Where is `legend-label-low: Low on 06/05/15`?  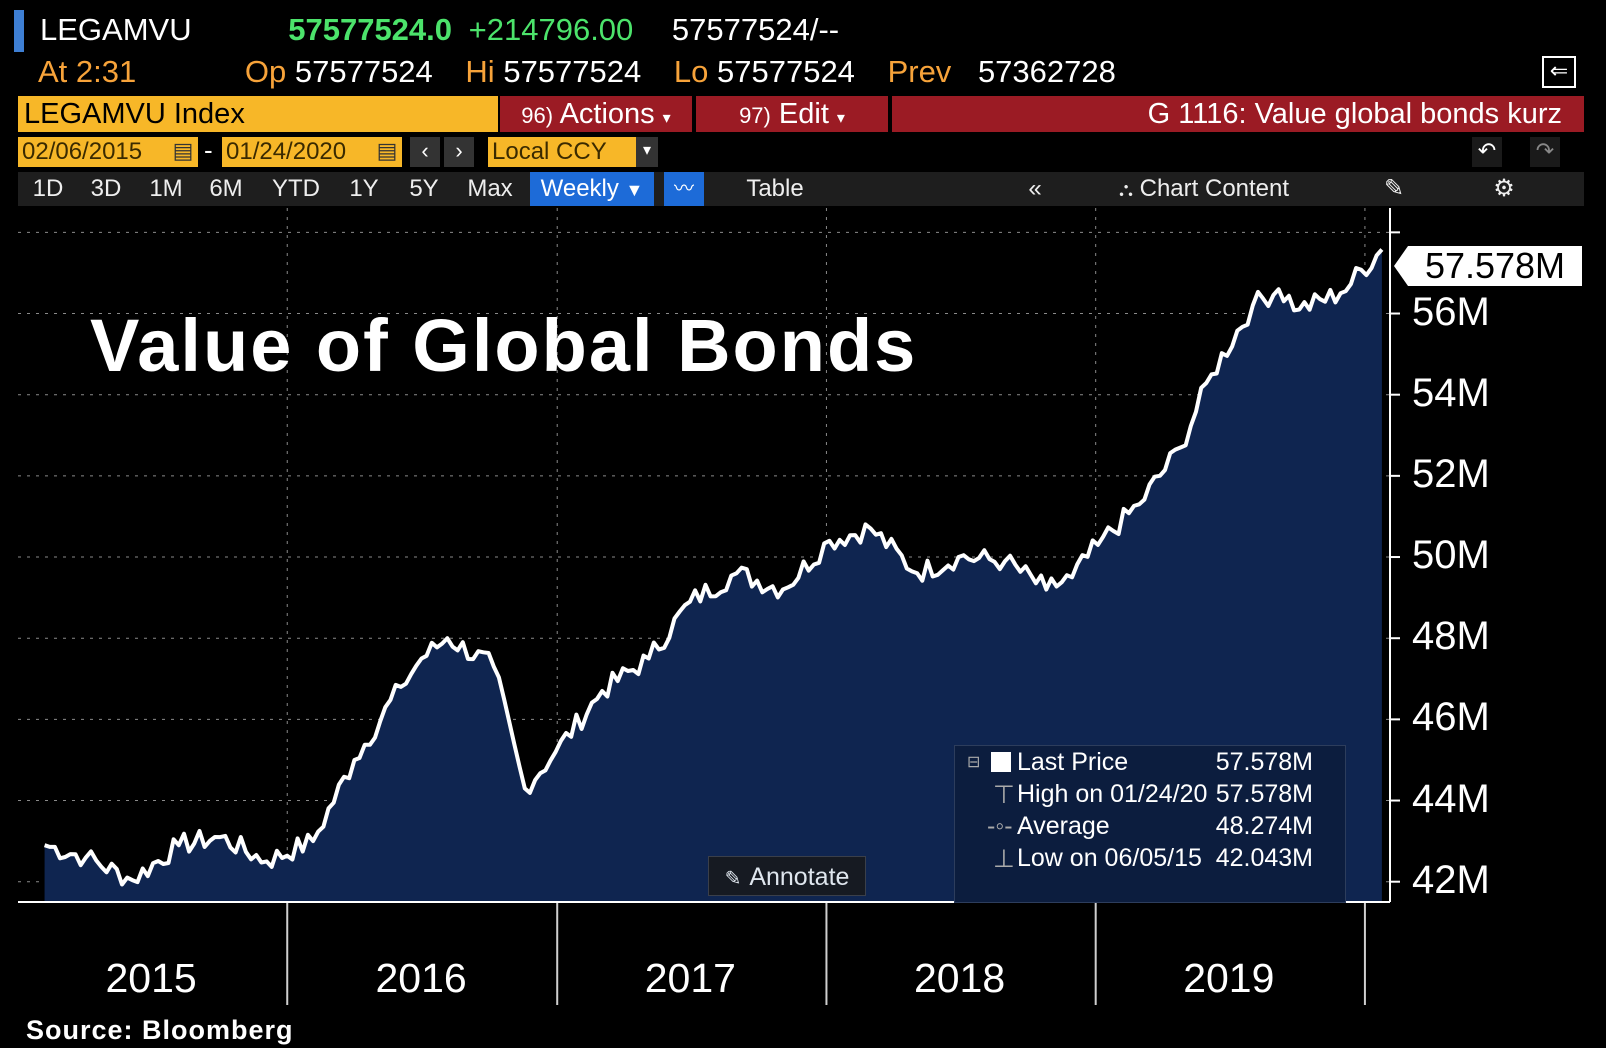 legend-label-low: Low on 06/05/15 is located at coordinates (1109, 858).